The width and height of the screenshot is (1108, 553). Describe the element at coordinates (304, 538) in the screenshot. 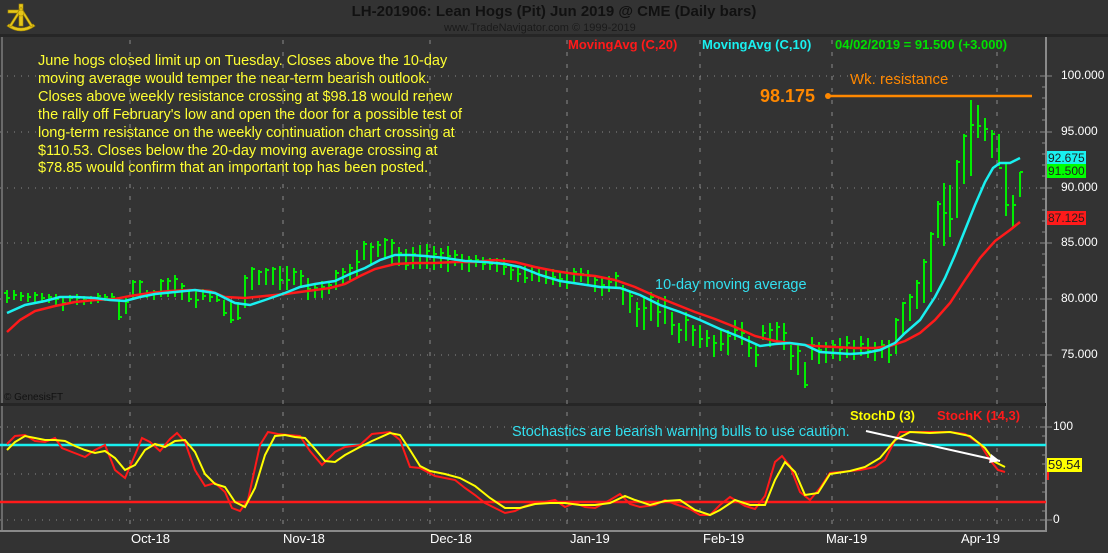

I see `x-label-nov-18: Nov-18` at that location.